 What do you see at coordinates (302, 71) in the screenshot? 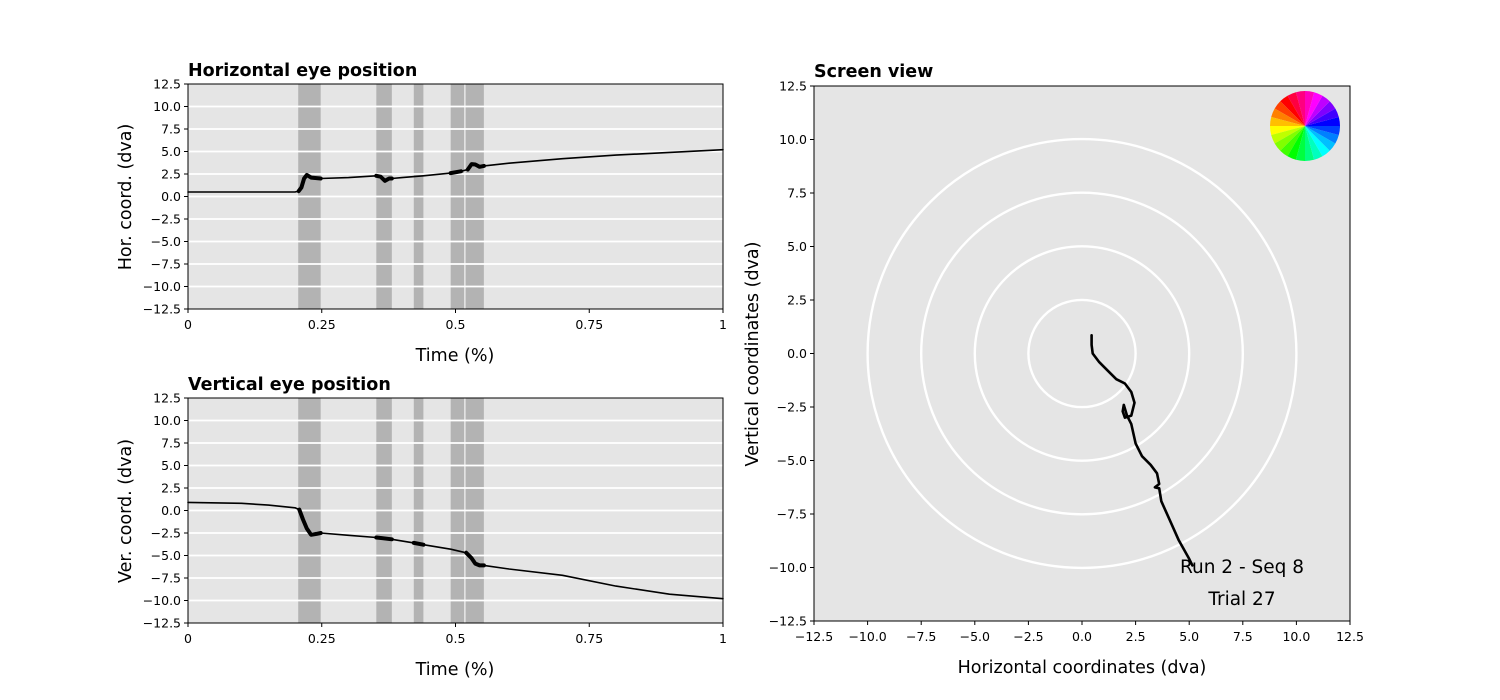
I see `horizontal-chart-title: Horizontal eye position` at bounding box center [302, 71].